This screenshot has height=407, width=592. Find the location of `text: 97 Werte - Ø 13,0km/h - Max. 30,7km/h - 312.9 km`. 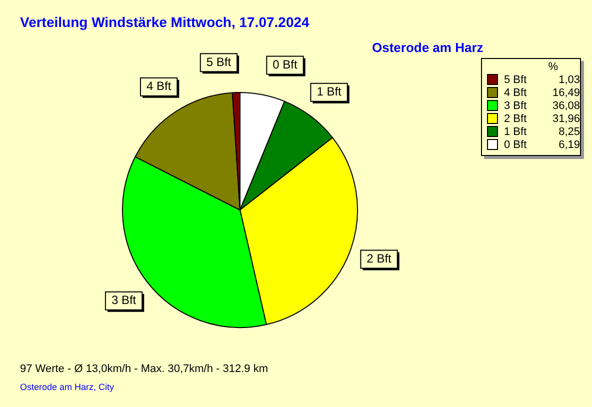

text: 97 Werte - Ø 13,0km/h - Max. 30,7km/h - 312.9 km is located at coordinates (144, 369).